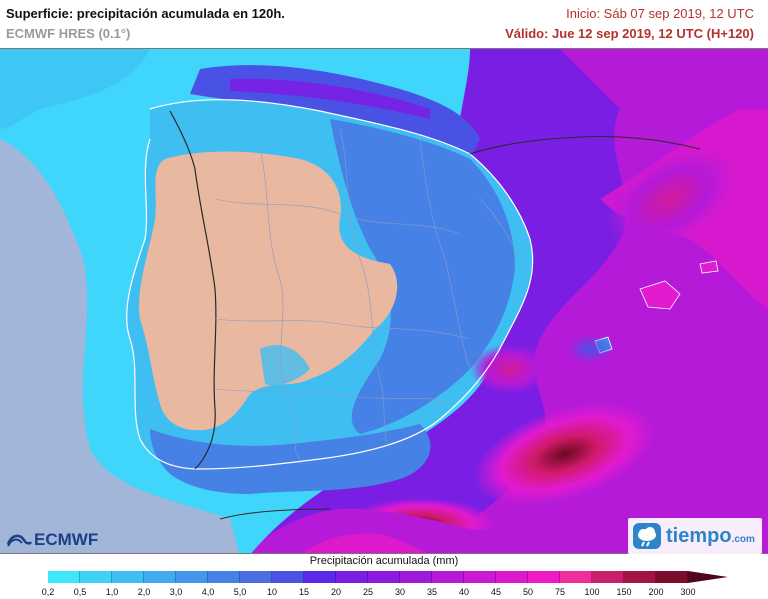  Describe the element at coordinates (112, 592) in the screenshot. I see `legend-tick-label: 1,0` at that location.